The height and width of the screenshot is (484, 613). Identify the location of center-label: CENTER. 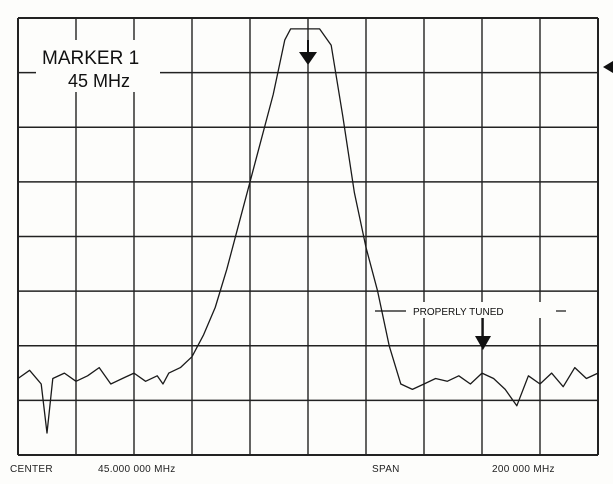
(31, 469).